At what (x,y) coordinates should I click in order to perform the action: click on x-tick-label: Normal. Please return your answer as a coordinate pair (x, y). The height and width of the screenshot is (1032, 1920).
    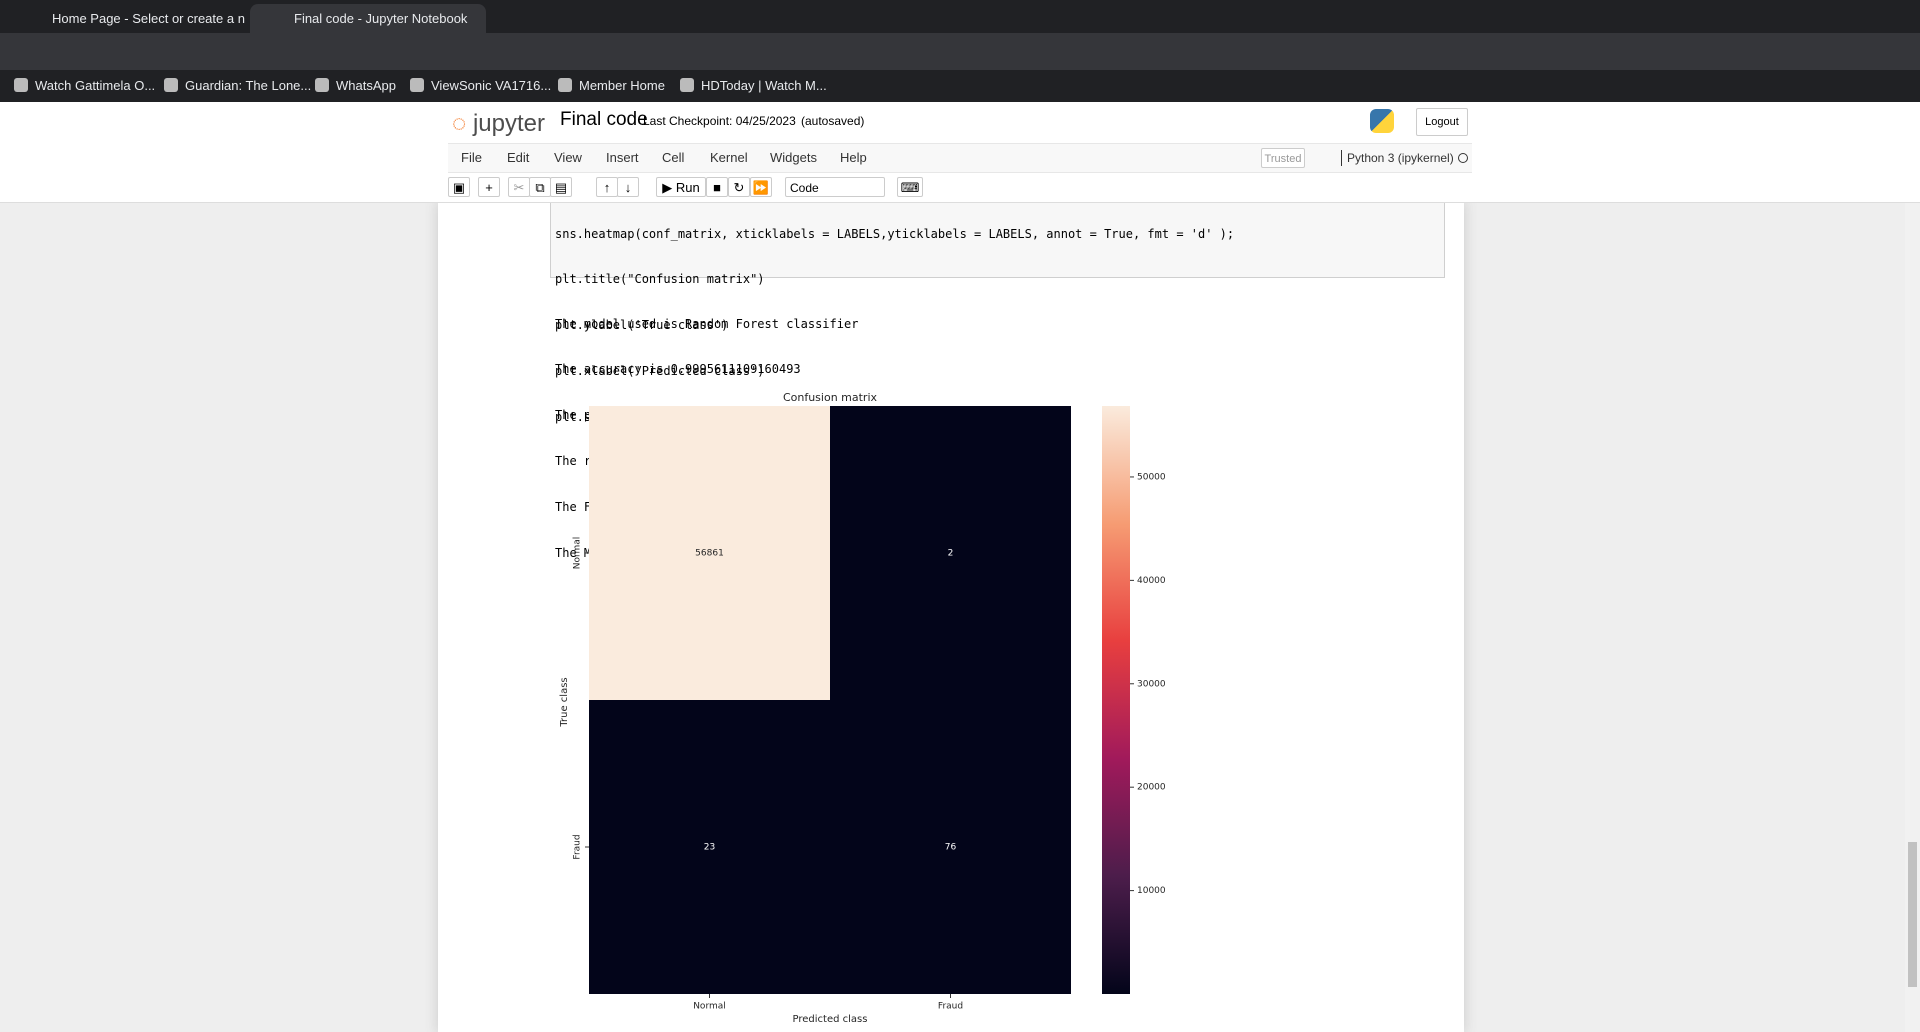
    Looking at the image, I should click on (709, 1007).